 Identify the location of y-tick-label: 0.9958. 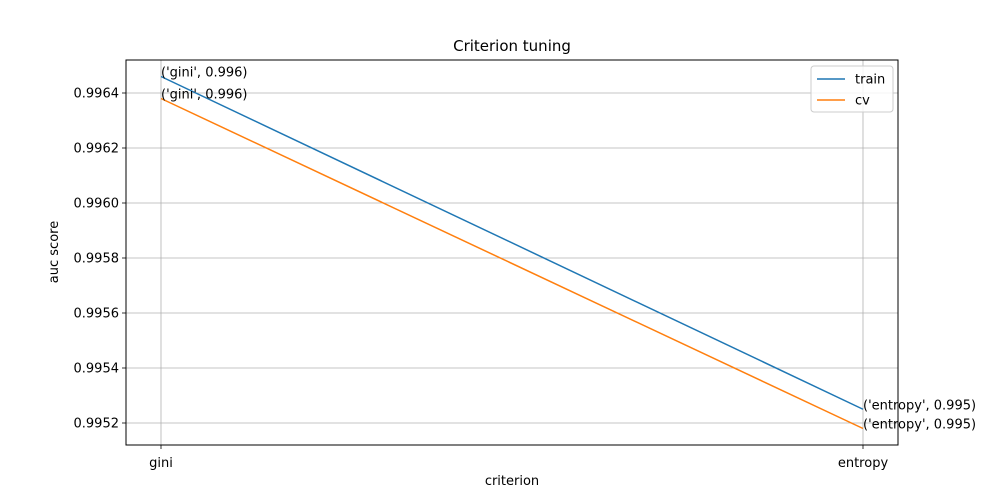
(97, 259).